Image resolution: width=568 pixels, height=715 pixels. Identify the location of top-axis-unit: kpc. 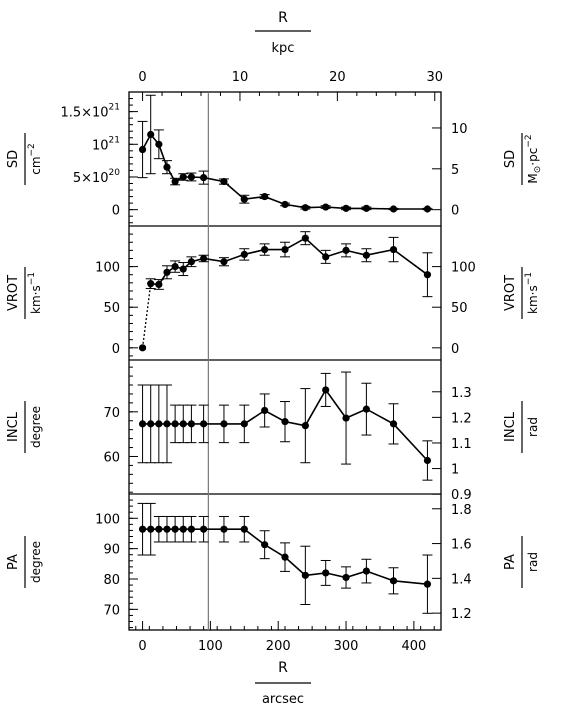
(283, 48).